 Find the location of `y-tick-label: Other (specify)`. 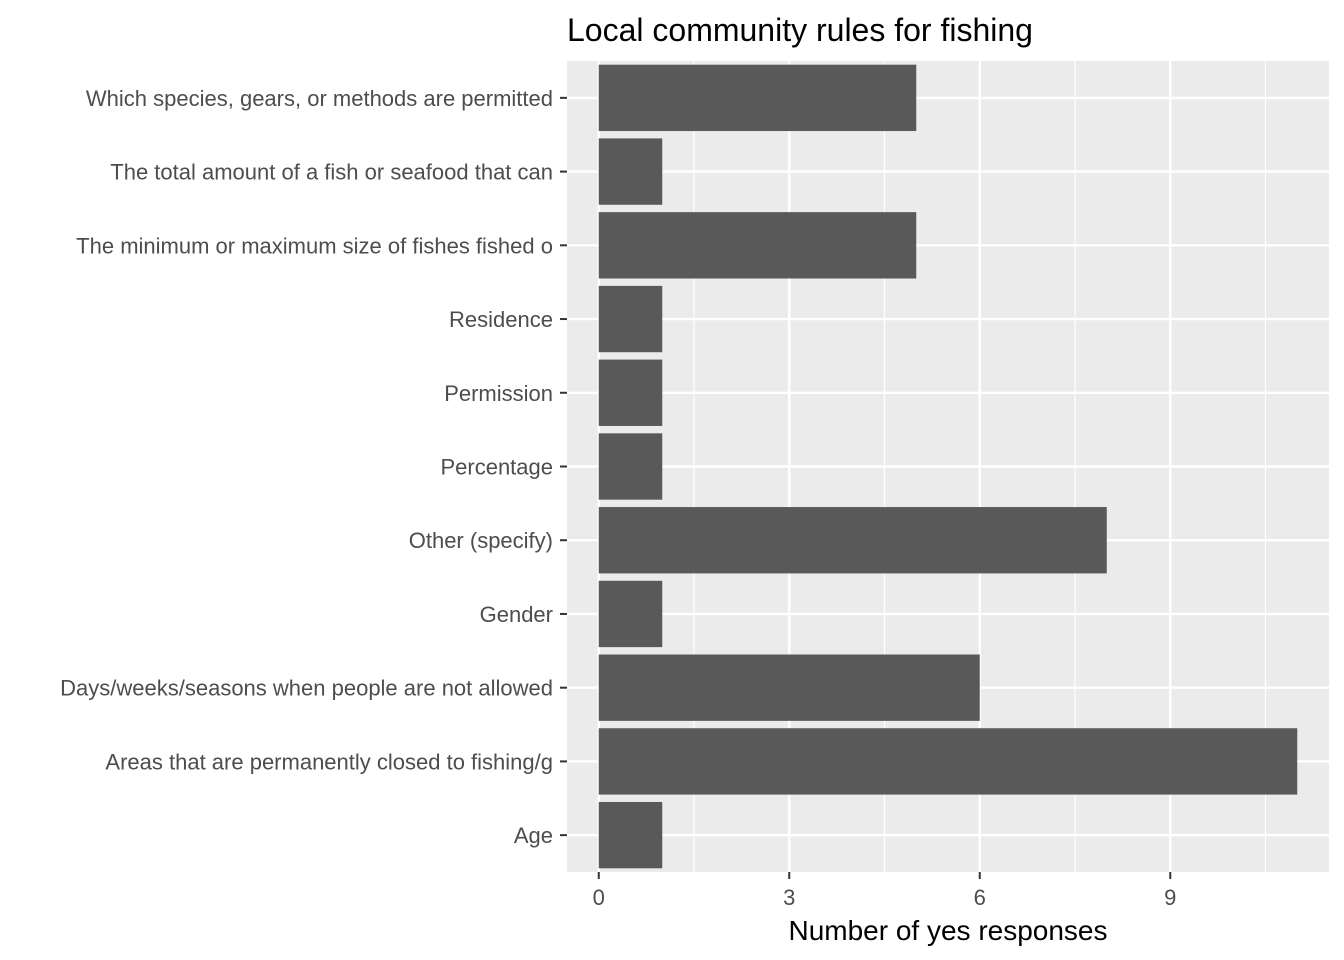

y-tick-label: Other (specify) is located at coordinates (481, 540).